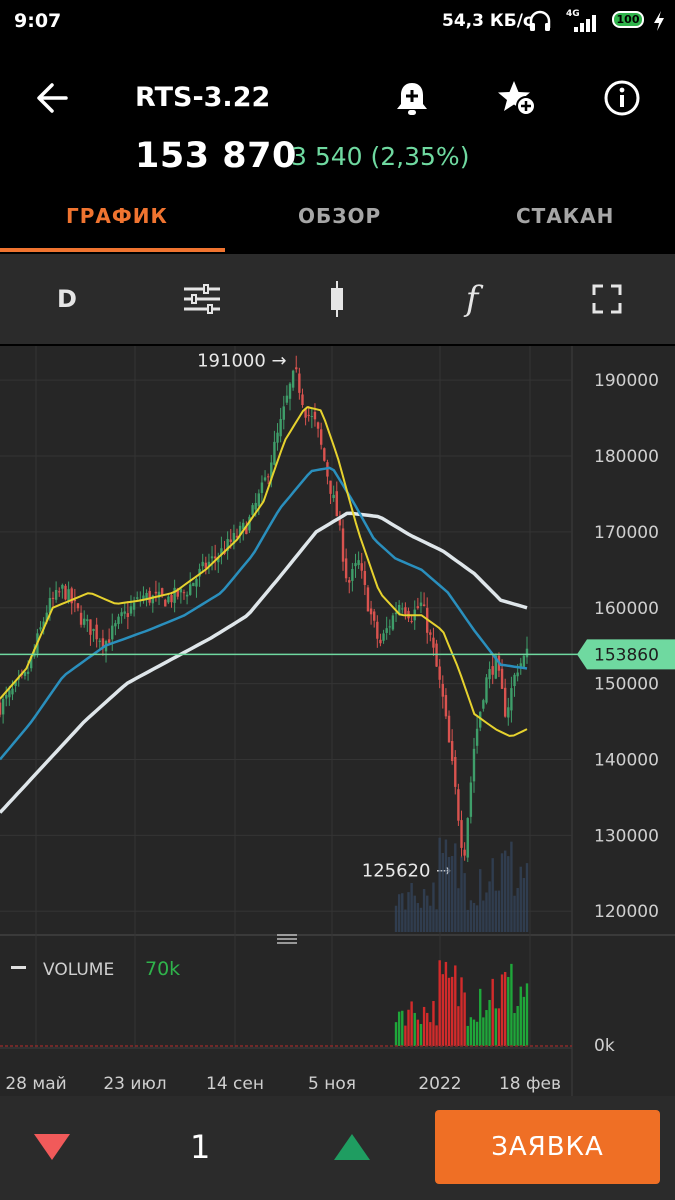 This screenshot has width=675, height=1200. Describe the element at coordinates (488, 21) in the screenshot. I see `network-speed: 54,3 КБ/с` at that location.